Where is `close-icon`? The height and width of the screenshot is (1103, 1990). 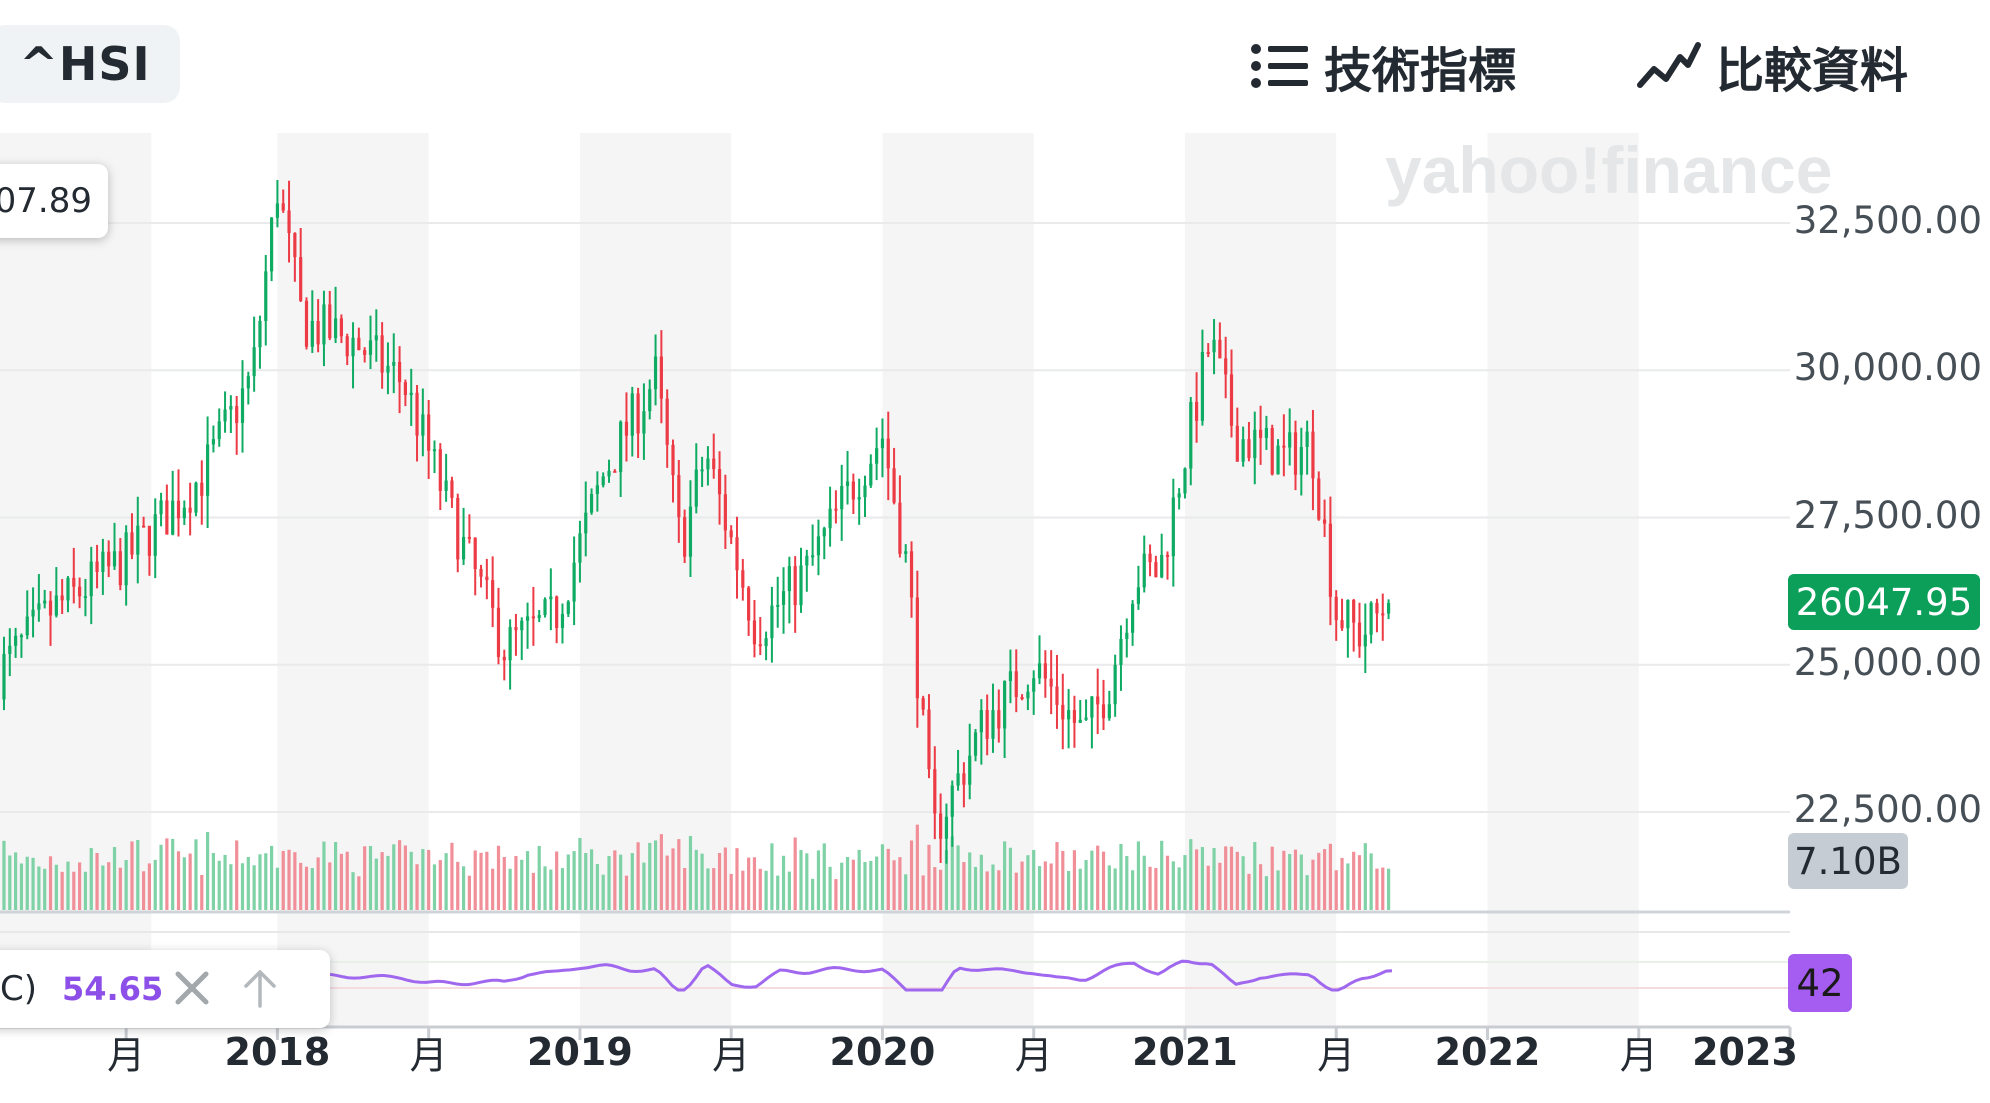
close-icon is located at coordinates (192, 988).